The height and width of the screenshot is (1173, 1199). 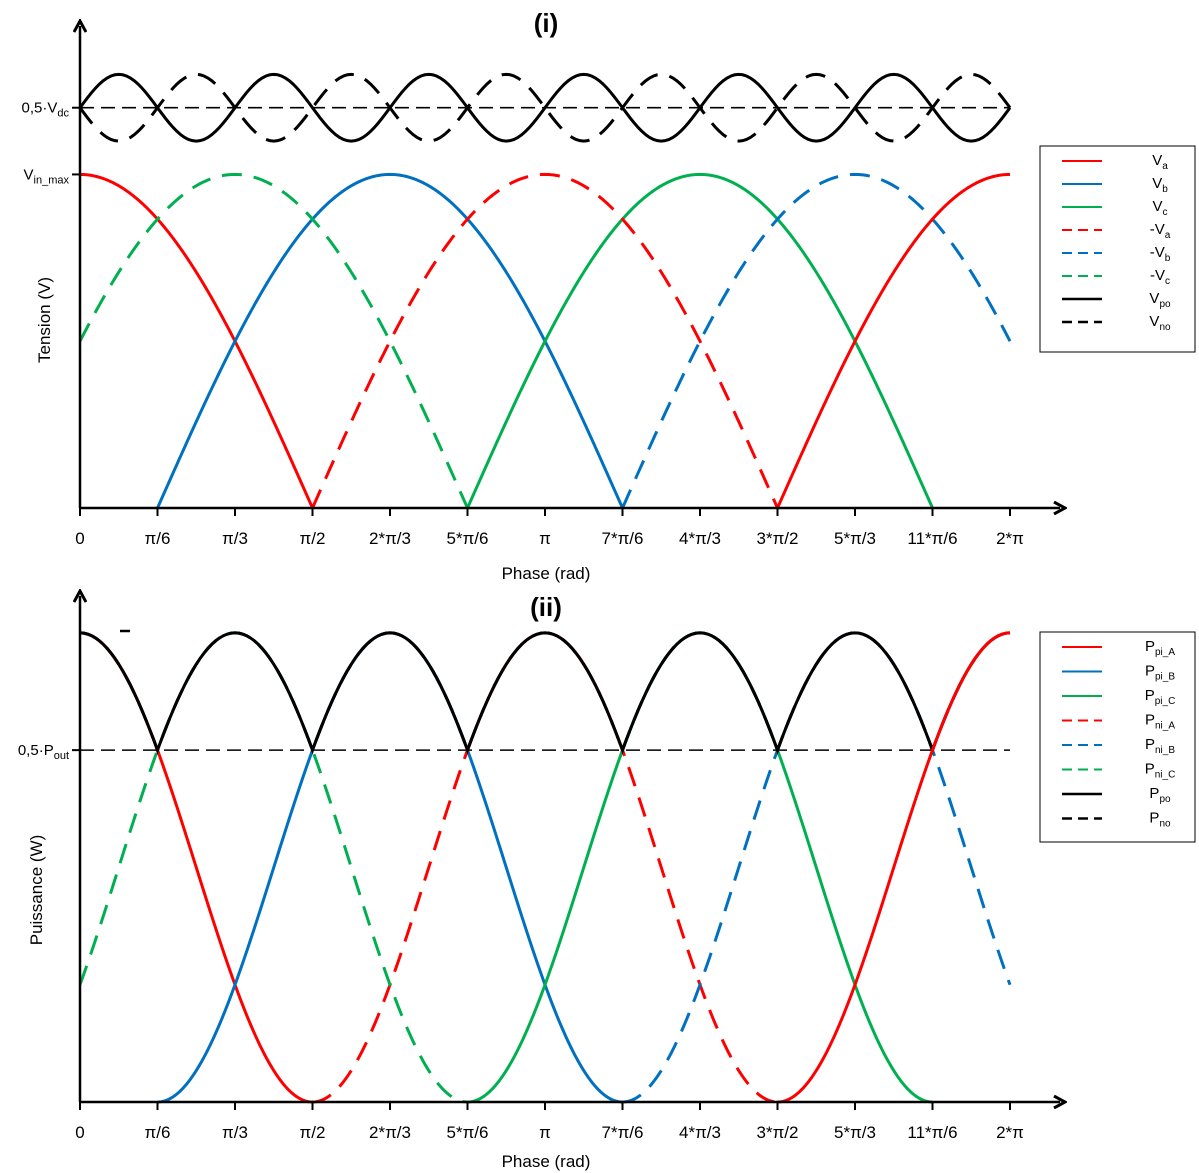 I want to click on series-line-vb, so click(x=390, y=340).